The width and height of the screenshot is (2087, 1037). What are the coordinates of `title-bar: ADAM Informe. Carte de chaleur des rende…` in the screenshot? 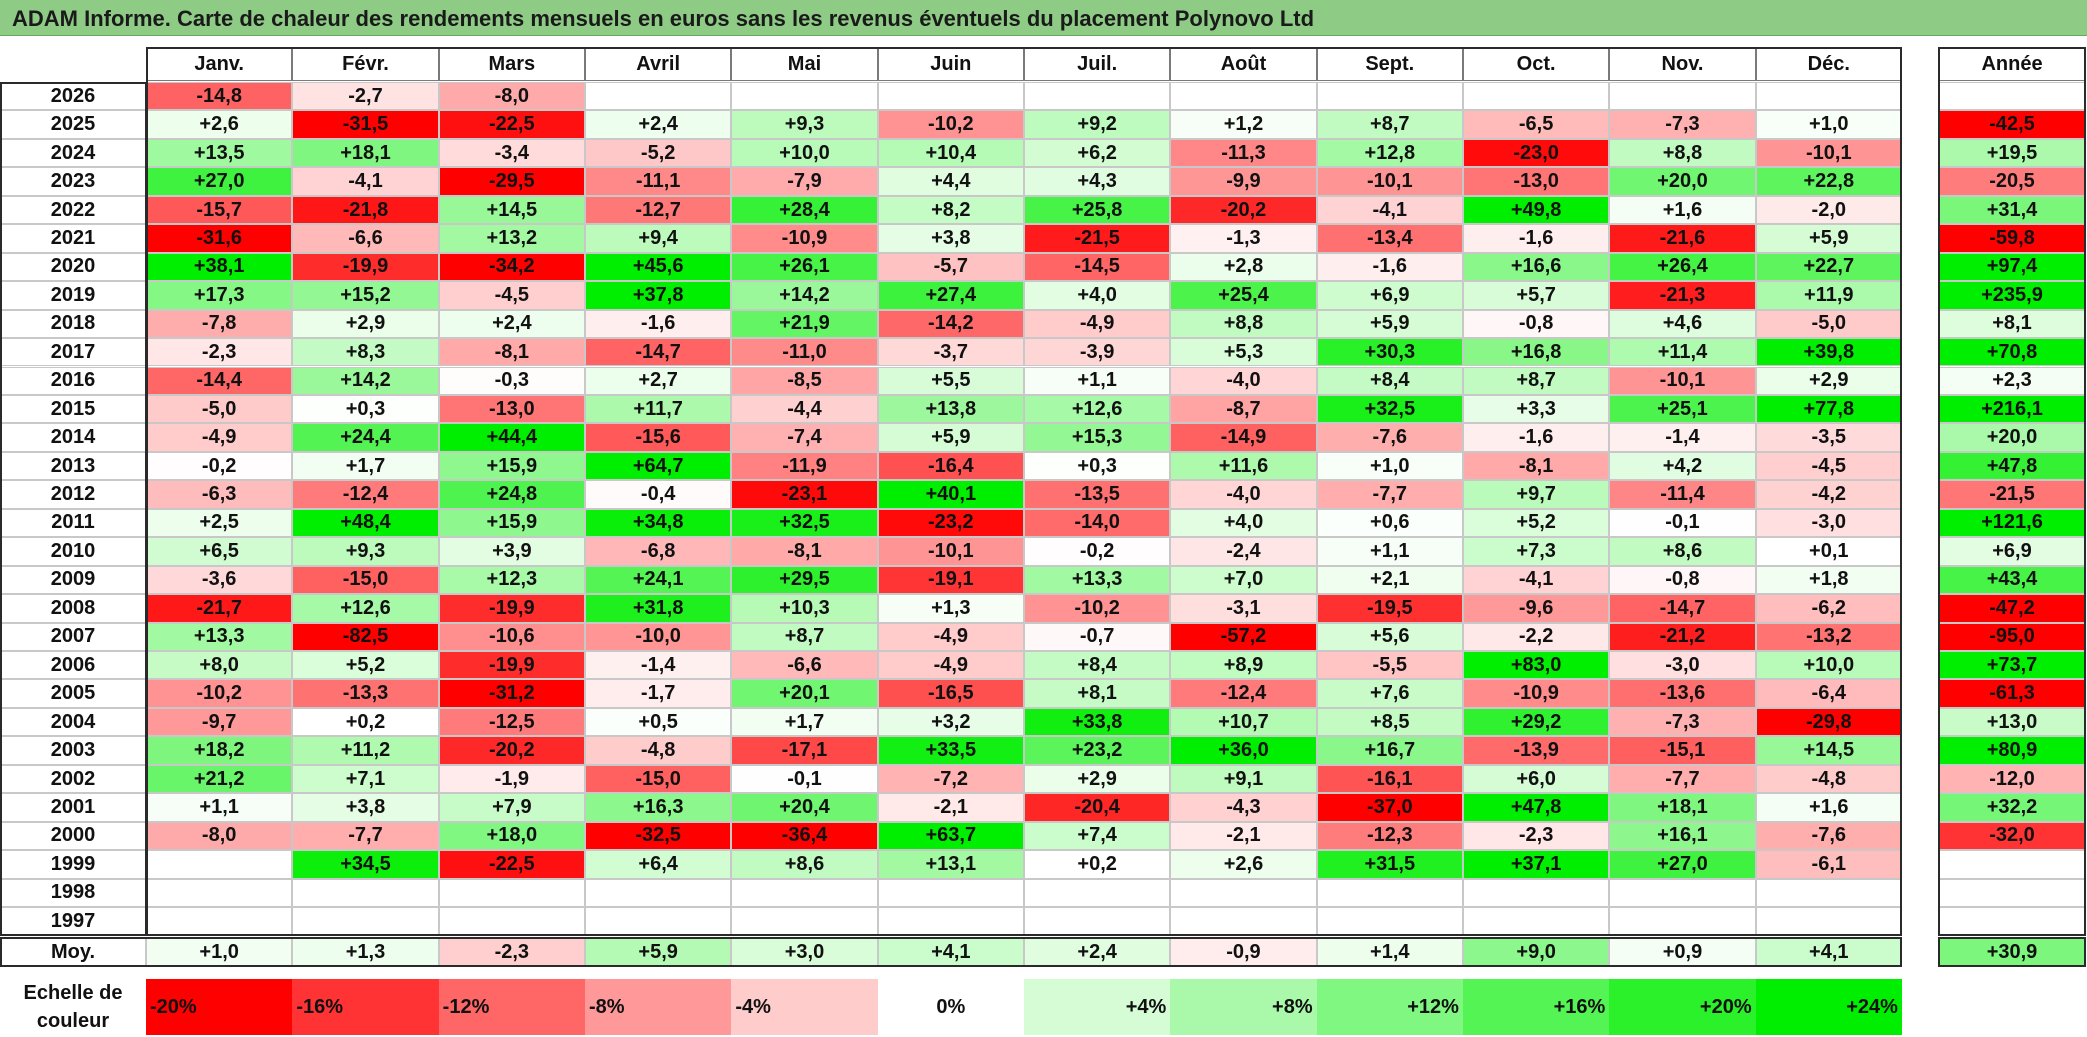 It's located at (1043, 18).